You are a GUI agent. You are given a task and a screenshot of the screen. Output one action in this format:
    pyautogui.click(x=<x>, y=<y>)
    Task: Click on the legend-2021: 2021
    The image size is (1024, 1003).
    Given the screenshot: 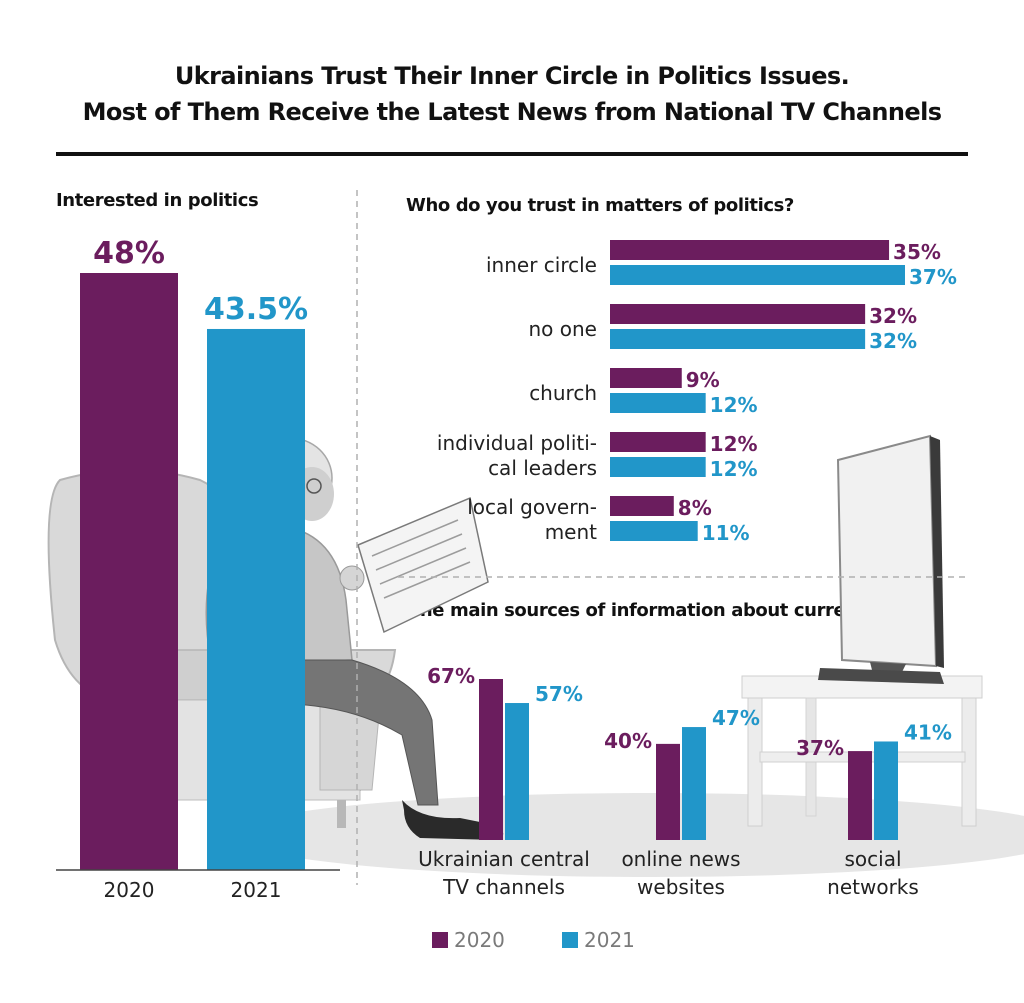 What is the action you would take?
    pyautogui.click(x=598, y=940)
    